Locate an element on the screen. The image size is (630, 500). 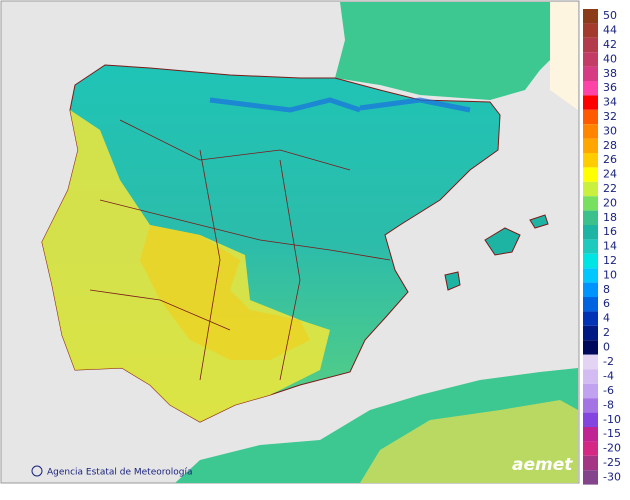
legend-label: 38 is located at coordinates (610, 73).